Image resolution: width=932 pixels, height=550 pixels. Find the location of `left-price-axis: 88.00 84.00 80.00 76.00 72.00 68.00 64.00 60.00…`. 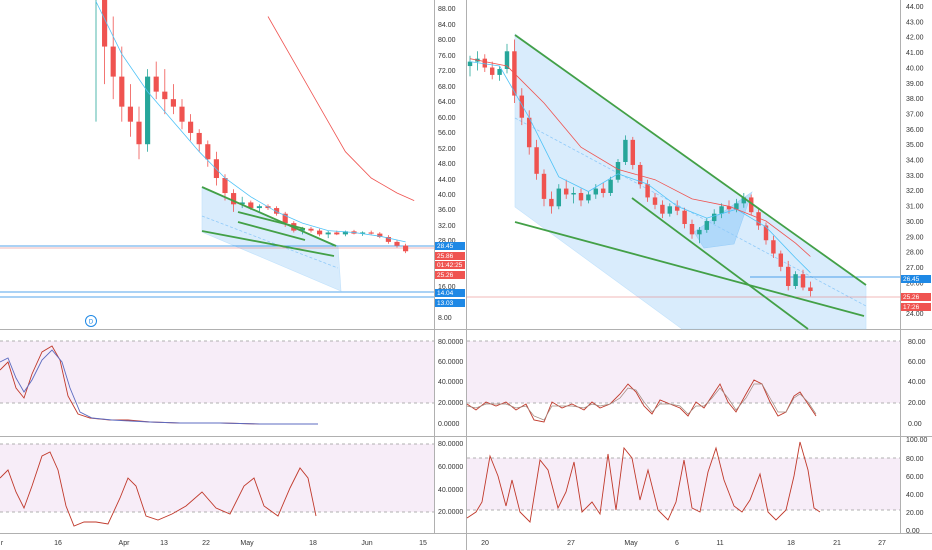

left-price-axis: 88.00 84.00 80.00 76.00 72.00 68.00 64.00 60.00… is located at coordinates (447, 164).